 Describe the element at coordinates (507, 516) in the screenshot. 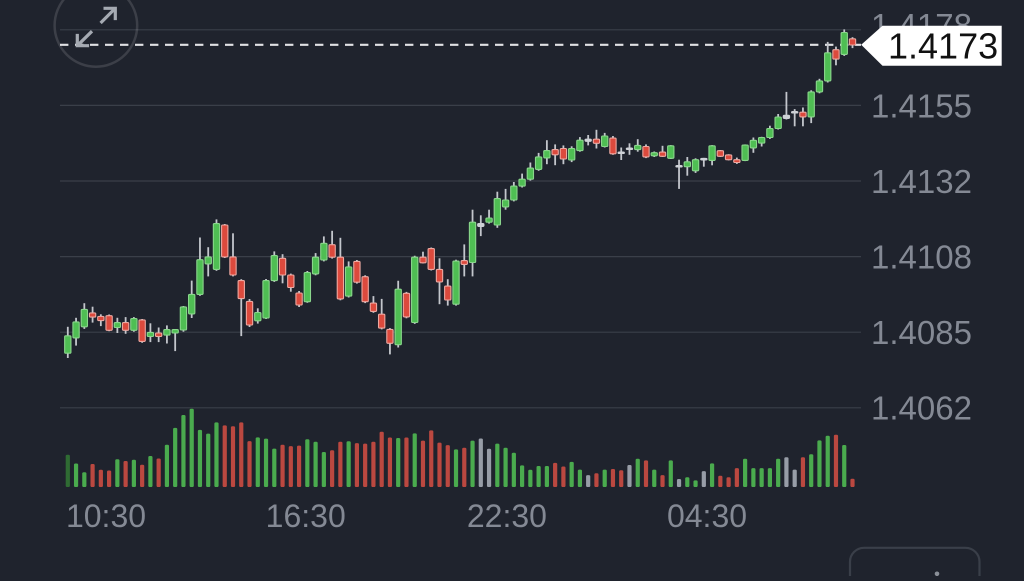

I see `svg-text: 22:30` at that location.